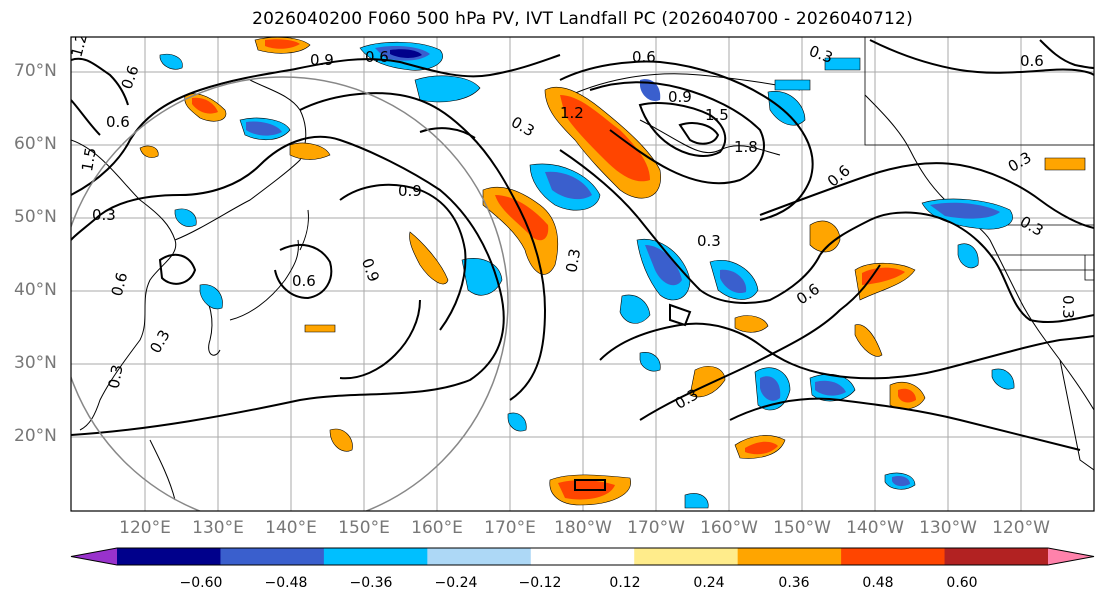 The height and width of the screenshot is (604, 1105). I want to click on lon-label: 170°E, so click(510, 528).